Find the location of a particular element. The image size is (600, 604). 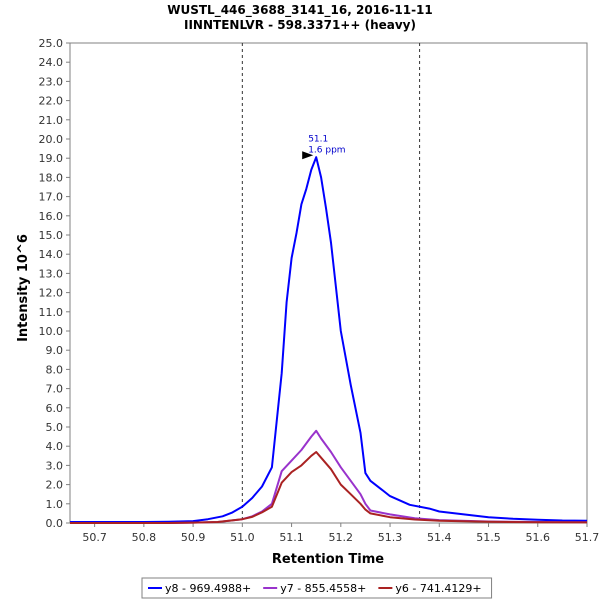

x-tick-label: 51.5 is located at coordinates (488, 537).